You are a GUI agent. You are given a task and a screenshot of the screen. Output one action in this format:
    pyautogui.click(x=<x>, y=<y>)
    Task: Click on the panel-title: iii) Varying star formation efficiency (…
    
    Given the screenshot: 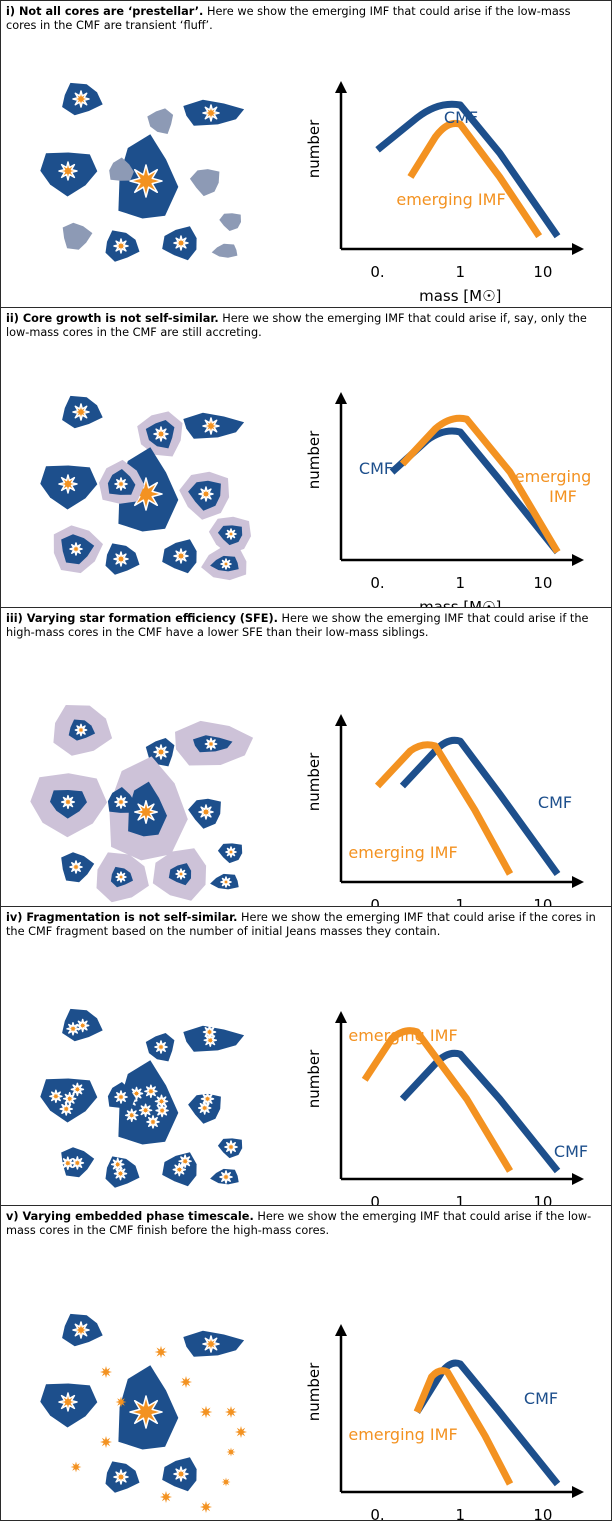 What is the action you would take?
    pyautogui.click(x=142, y=618)
    